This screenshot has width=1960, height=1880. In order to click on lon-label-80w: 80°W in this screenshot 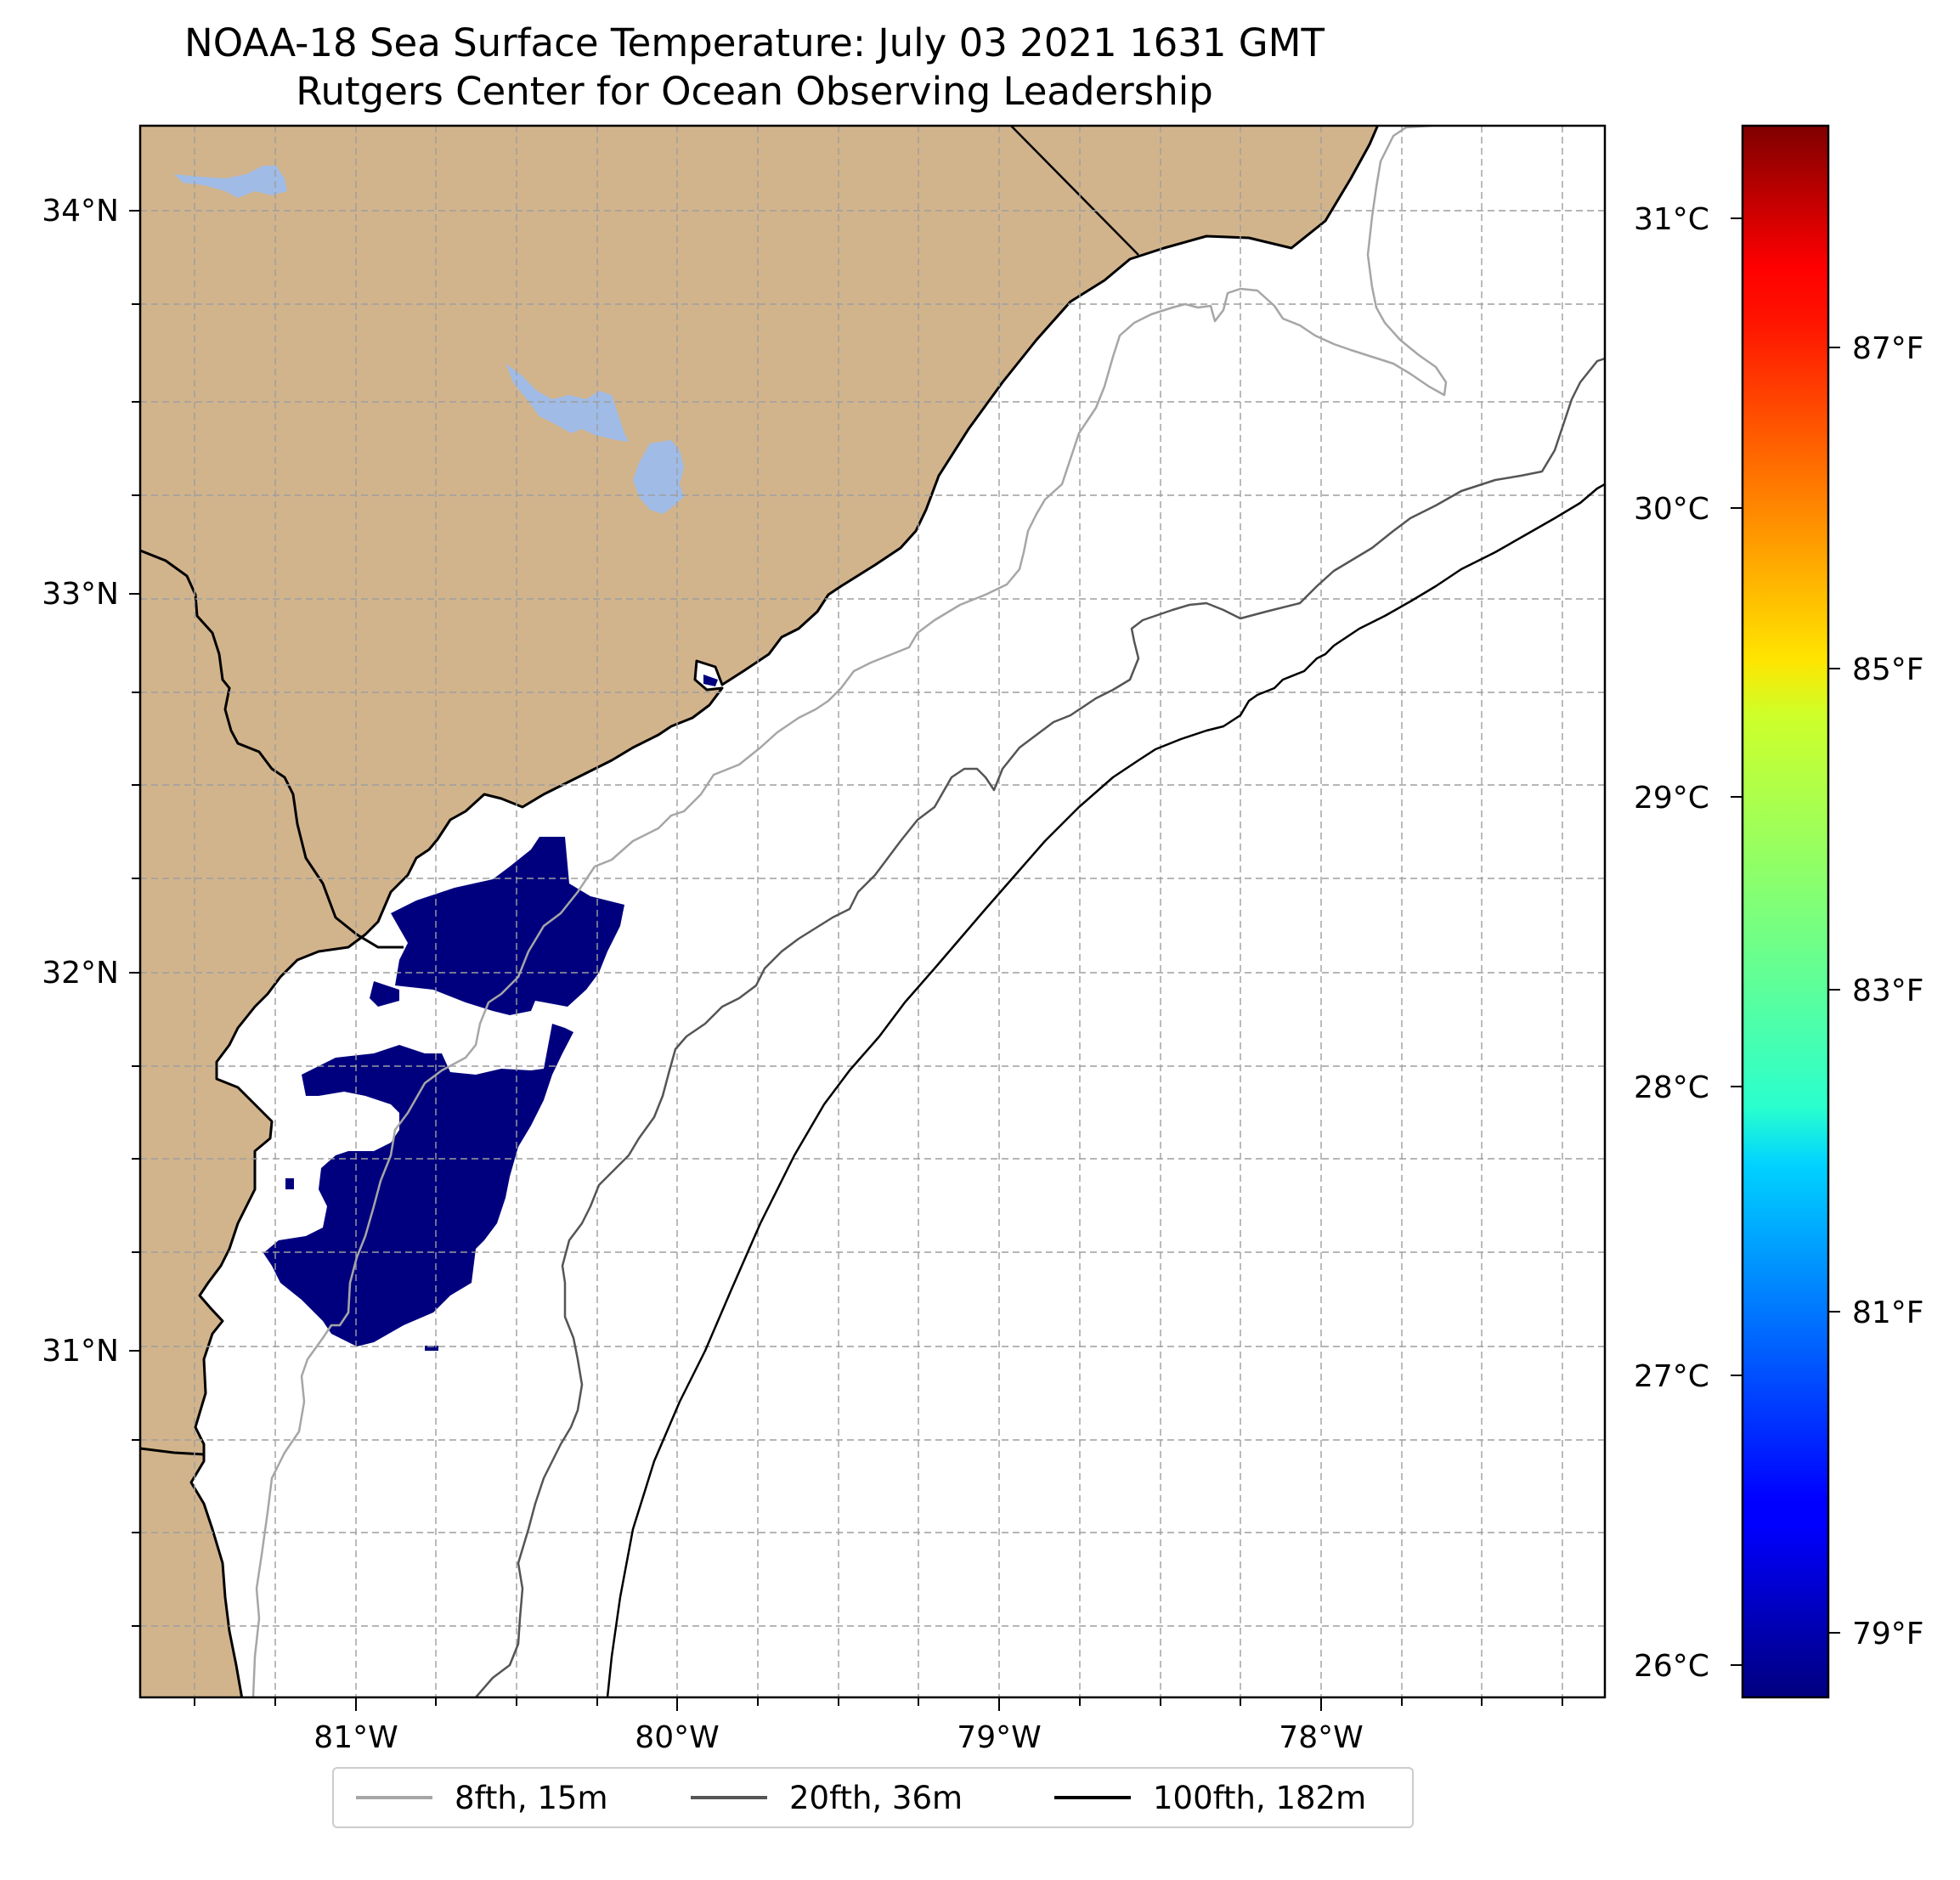, I will do `click(677, 1738)`.